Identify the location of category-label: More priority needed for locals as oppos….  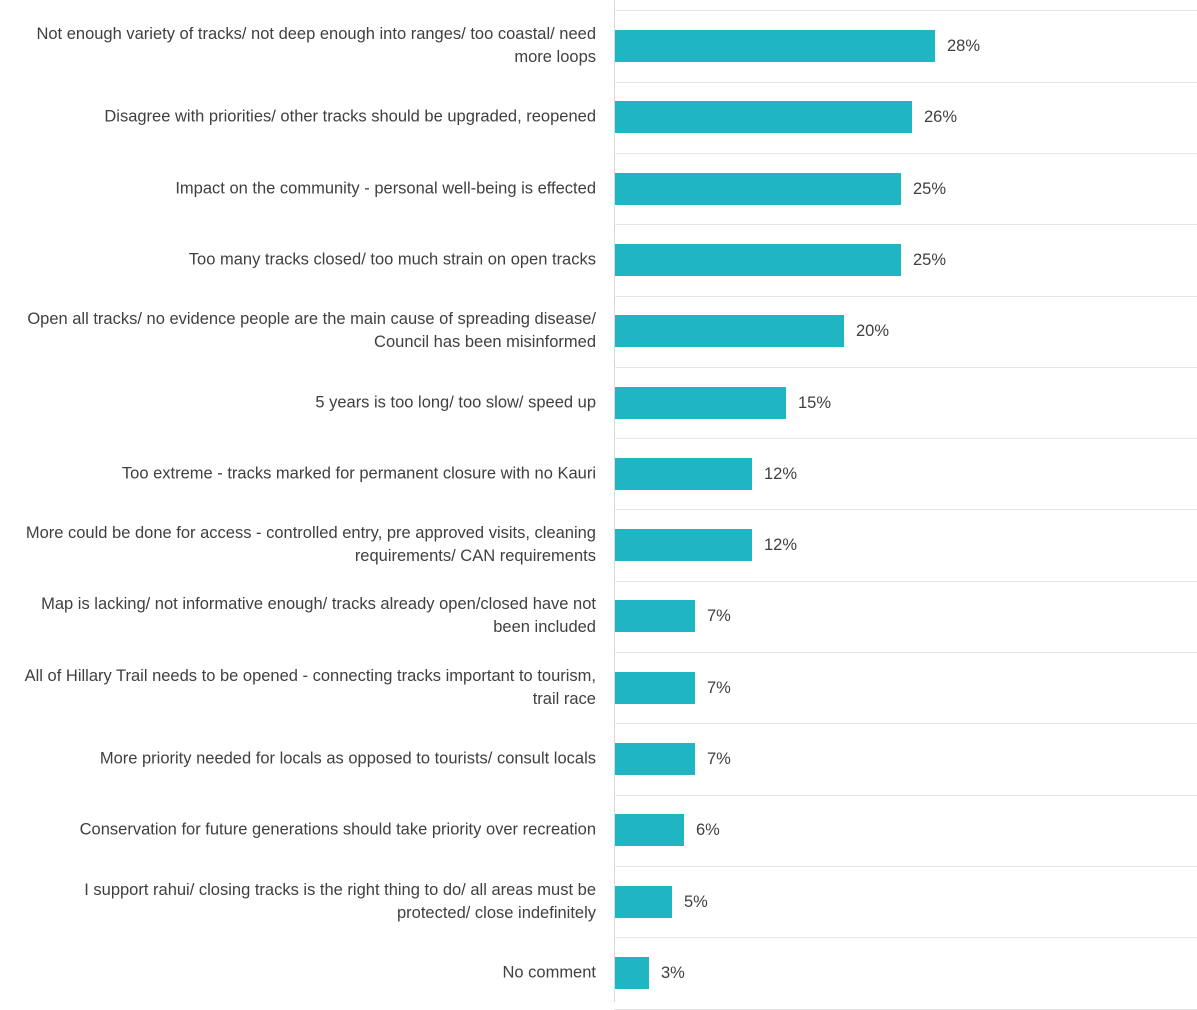
(347, 758).